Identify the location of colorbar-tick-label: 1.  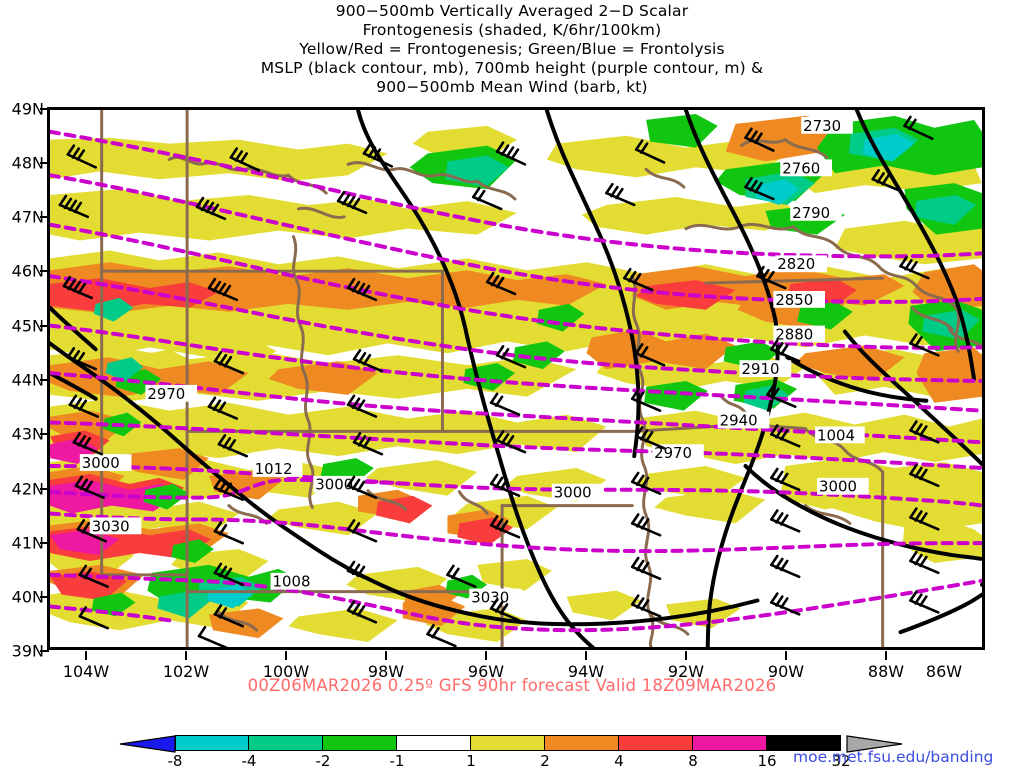
(471, 761).